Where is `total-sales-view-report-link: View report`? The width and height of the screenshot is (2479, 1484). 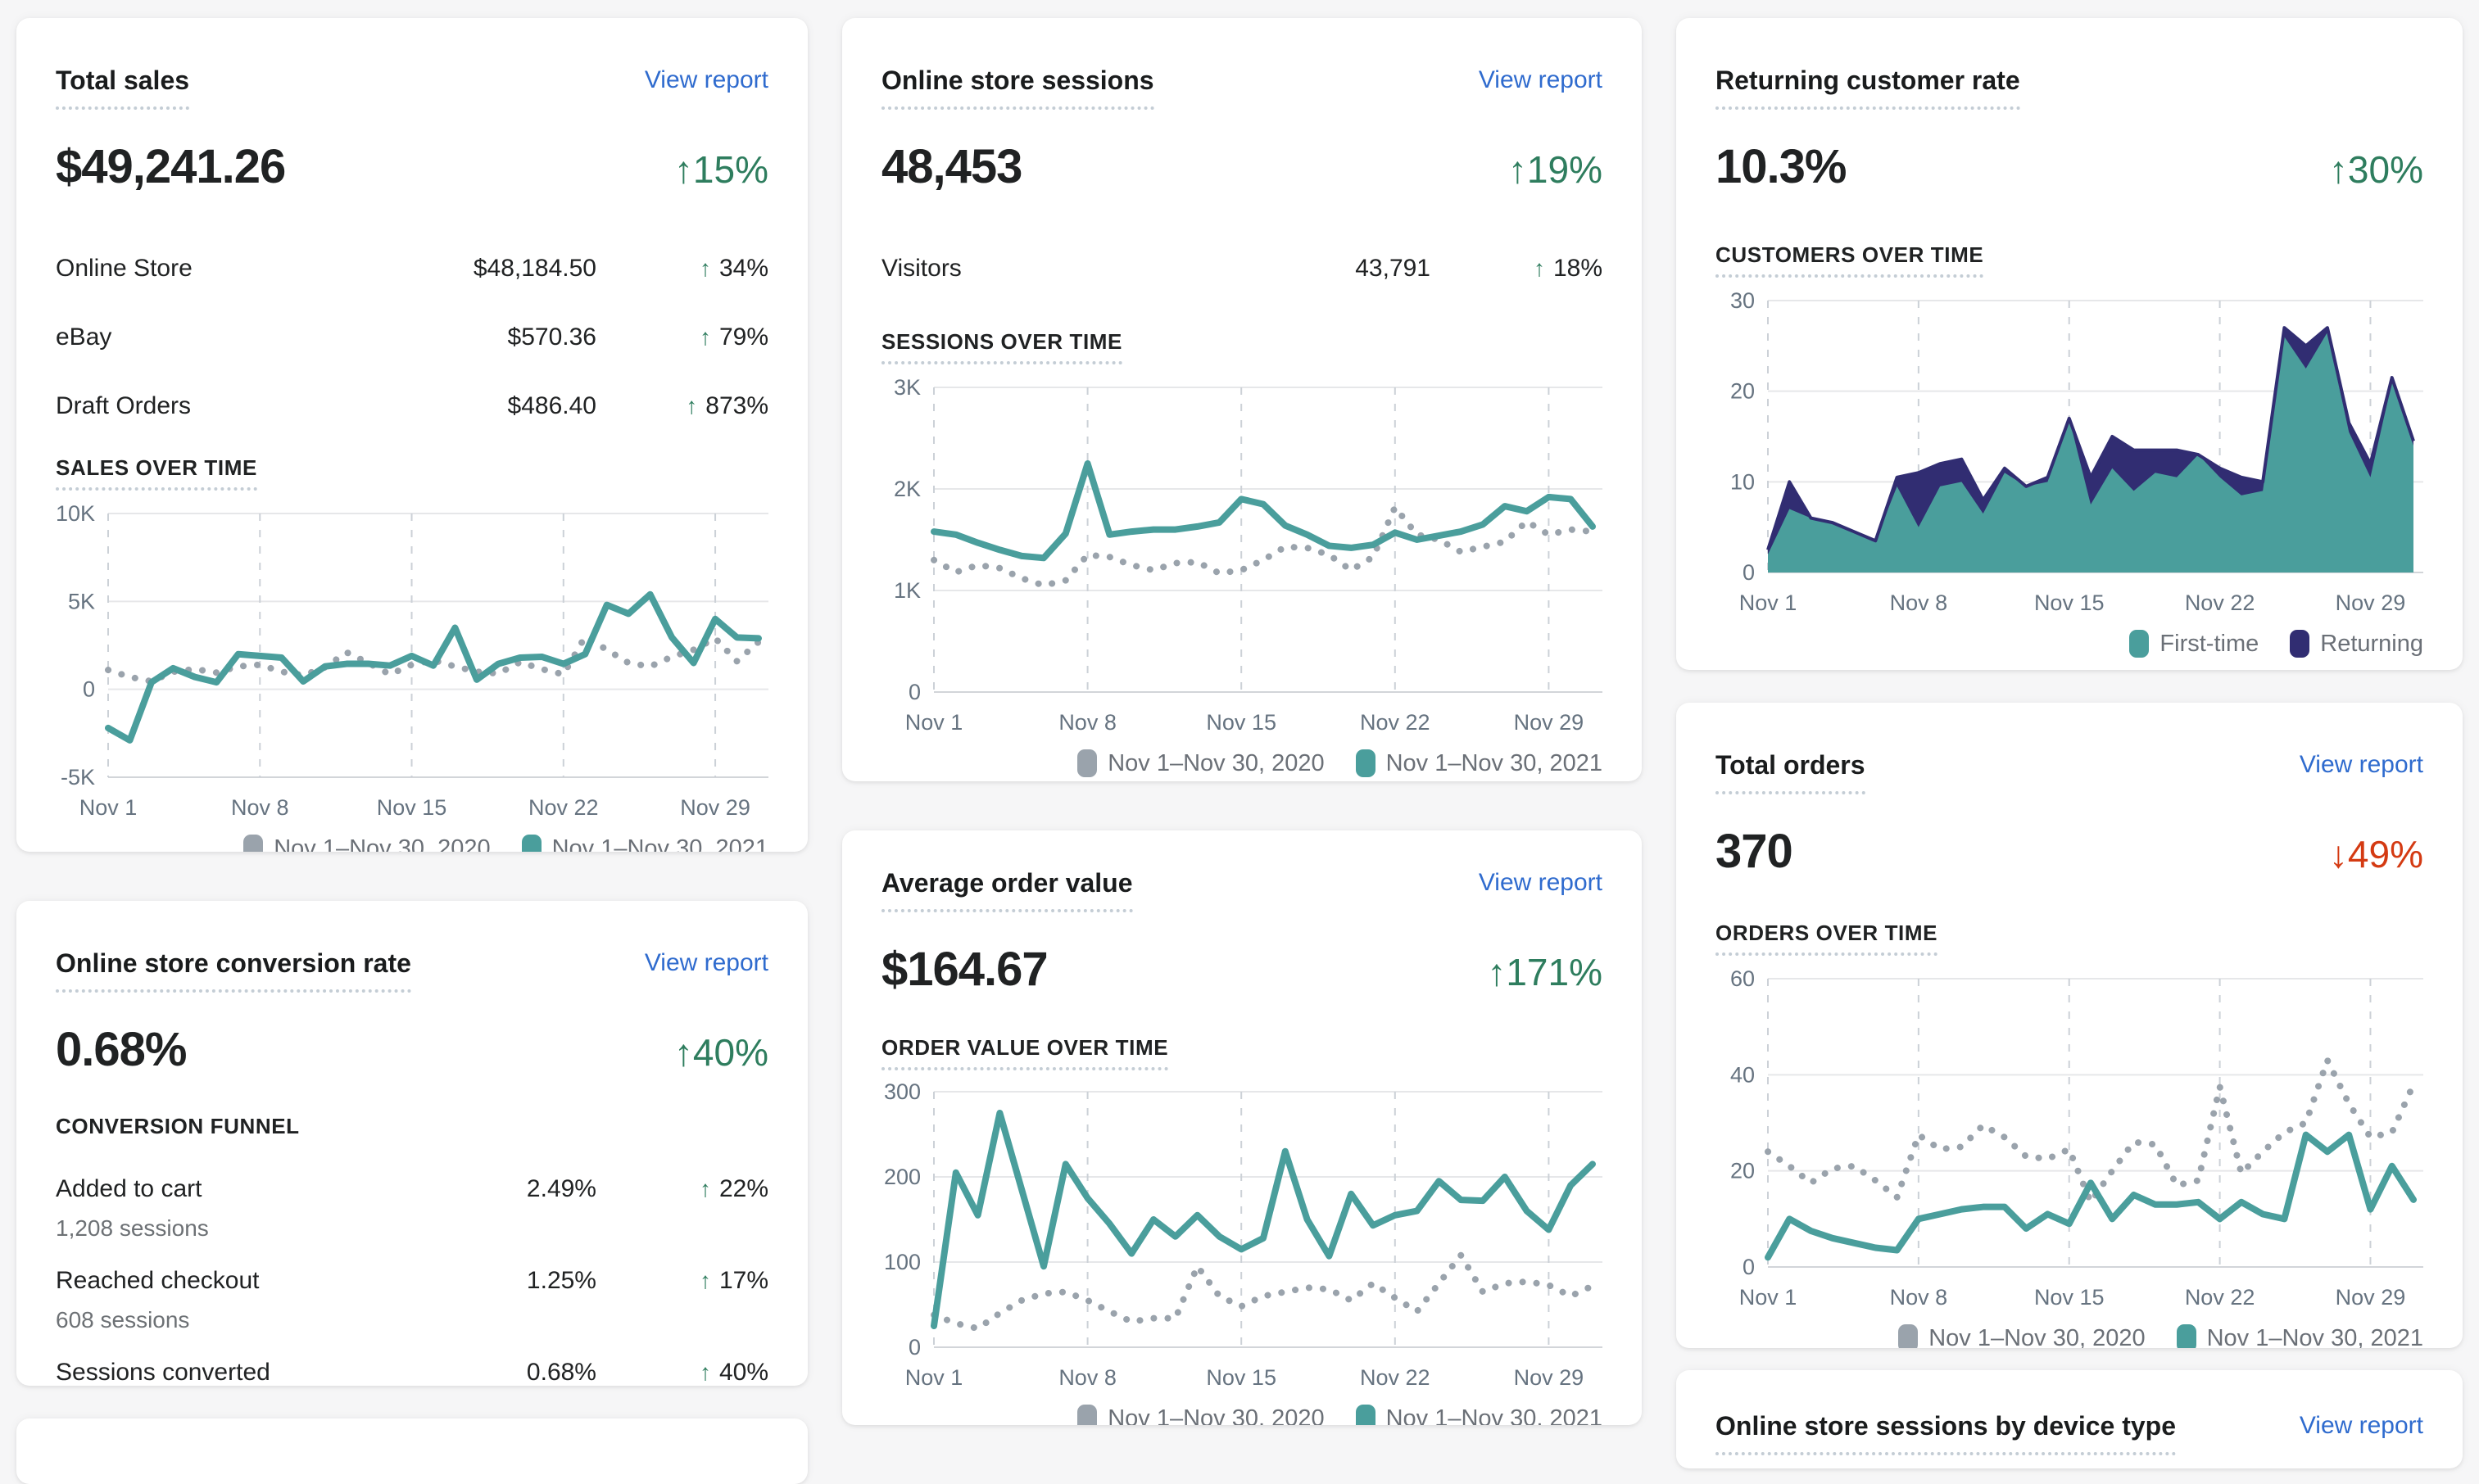 total-sales-view-report-link: View report is located at coordinates (706, 79).